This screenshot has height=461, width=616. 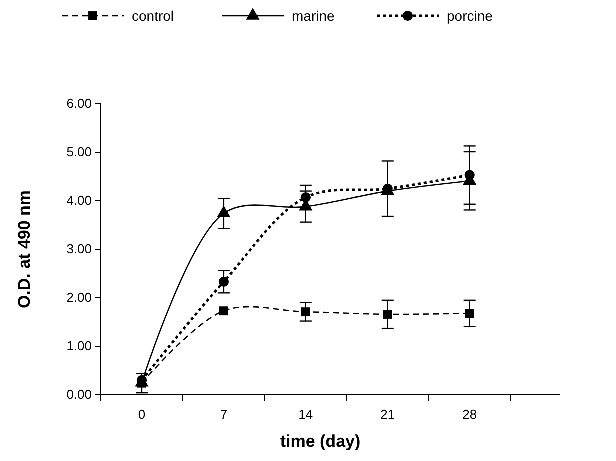 I want to click on x-tick-label: 14, so click(x=306, y=414).